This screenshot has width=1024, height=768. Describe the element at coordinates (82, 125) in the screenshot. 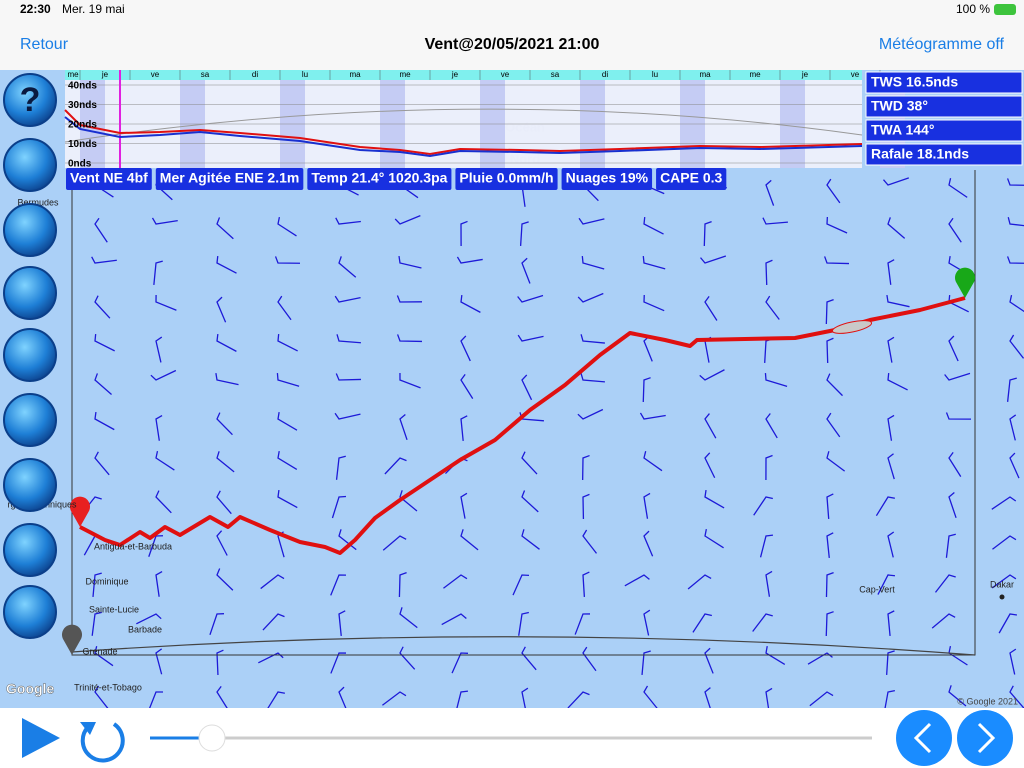

I see `y-label: 20nds` at that location.